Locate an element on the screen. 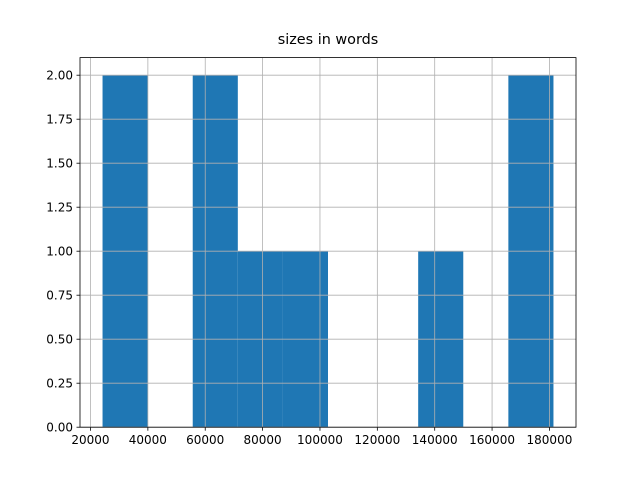 The image size is (640, 480). y-tick-label: 0.00 is located at coordinates (59, 428).